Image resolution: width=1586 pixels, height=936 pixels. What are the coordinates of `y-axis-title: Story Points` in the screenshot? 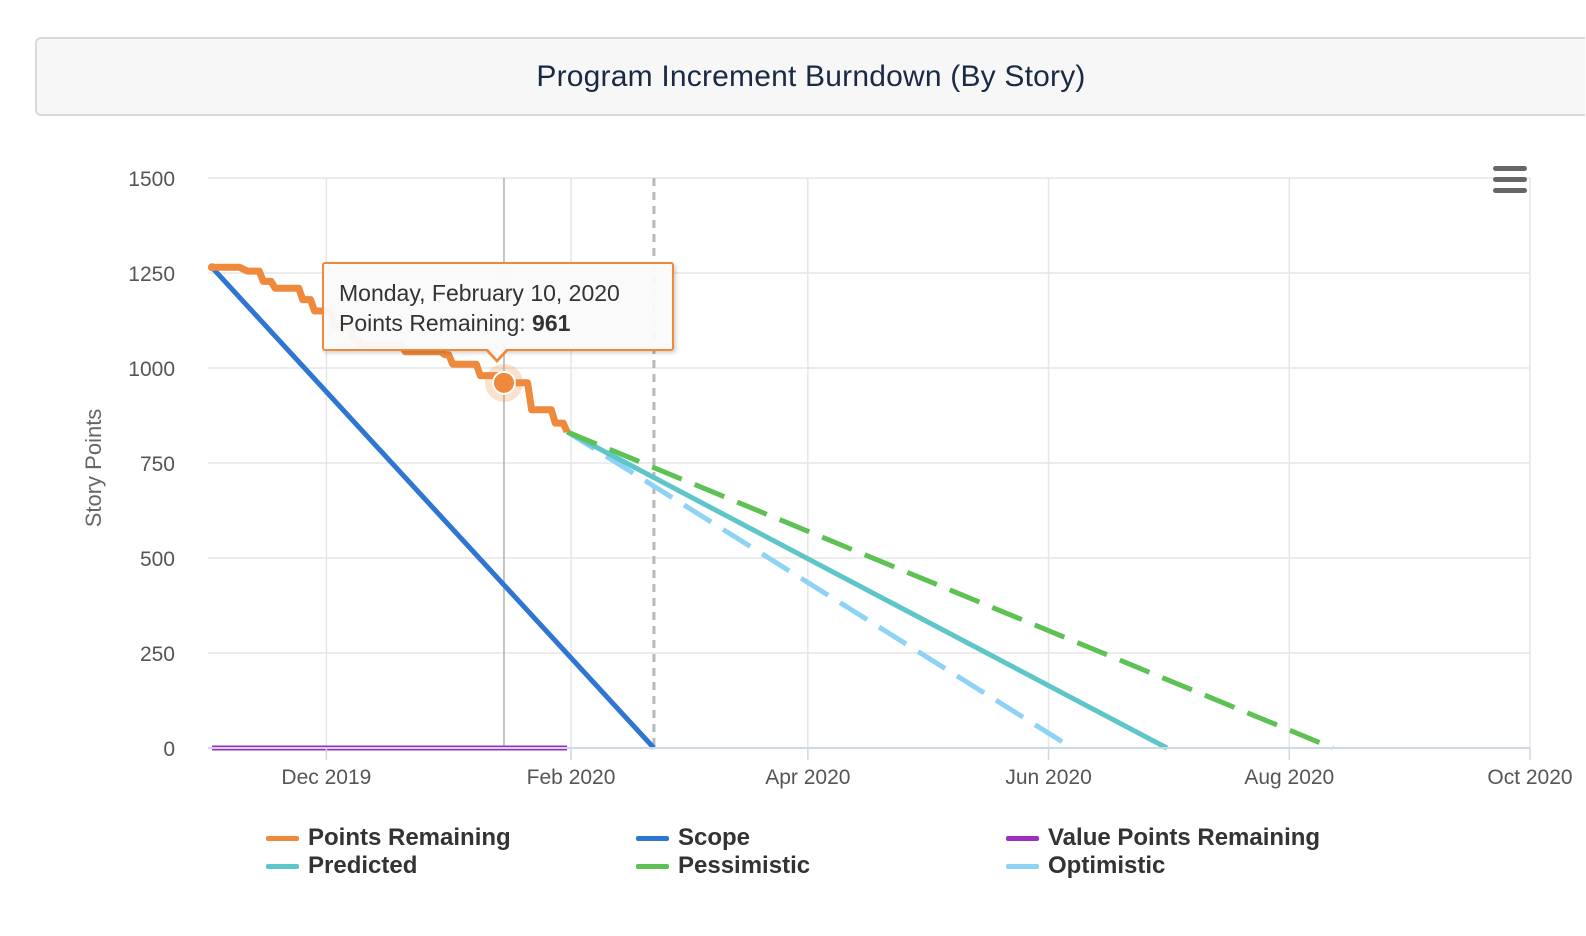 It's located at (93, 468).